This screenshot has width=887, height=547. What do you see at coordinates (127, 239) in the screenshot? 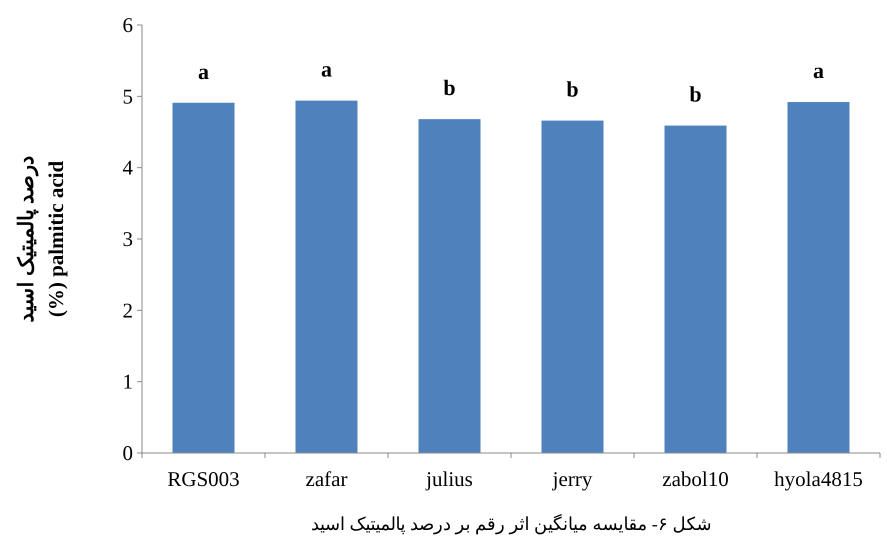
I see `y-tick-label: 3` at bounding box center [127, 239].